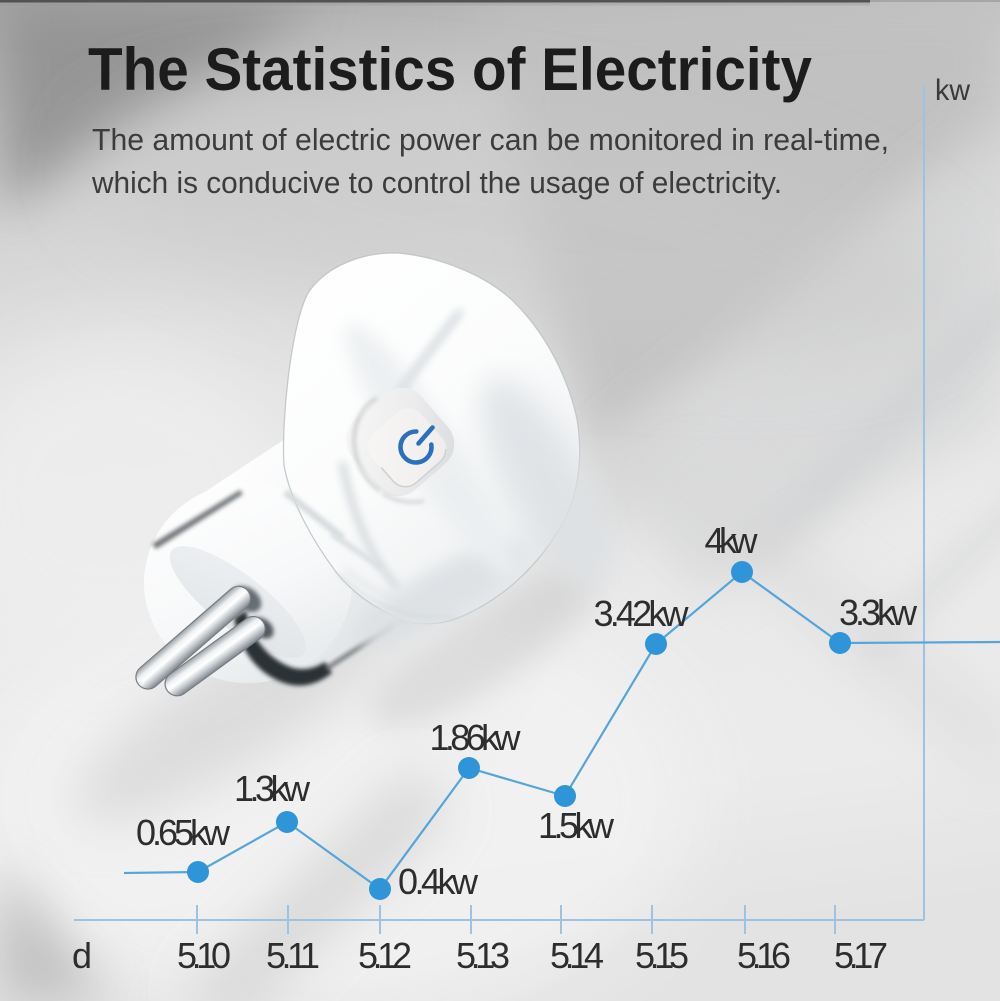  I want to click on svg-text: 1.86kw, so click(476, 737).